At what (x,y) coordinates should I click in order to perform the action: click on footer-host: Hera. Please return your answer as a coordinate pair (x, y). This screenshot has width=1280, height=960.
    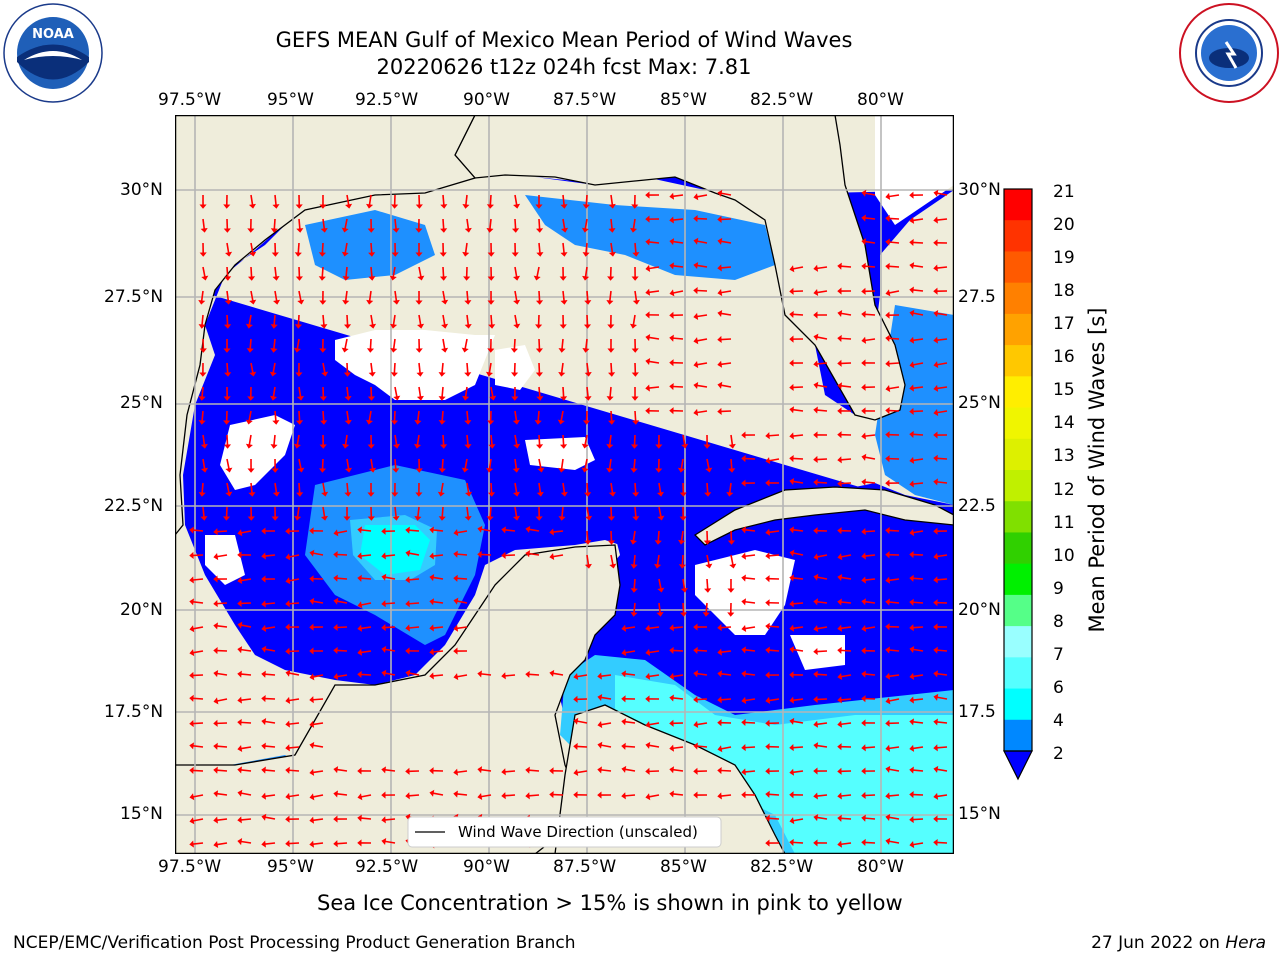
    Looking at the image, I should click on (1245, 943).